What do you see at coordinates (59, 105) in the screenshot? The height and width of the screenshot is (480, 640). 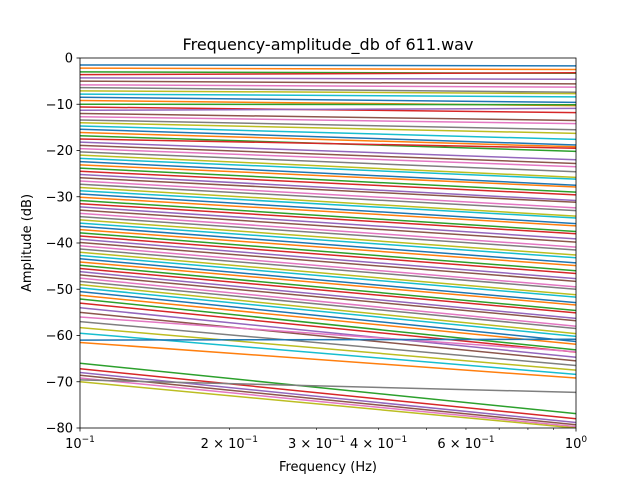 I see `y-tick-label: −10` at bounding box center [59, 105].